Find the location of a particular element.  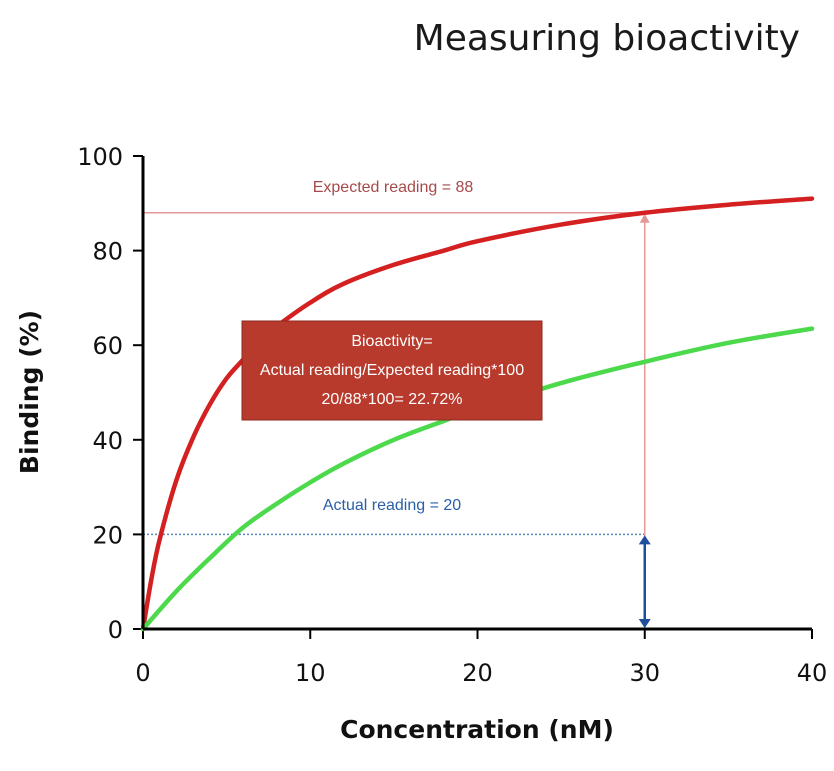

x-tick-label: 10 is located at coordinates (310, 673).